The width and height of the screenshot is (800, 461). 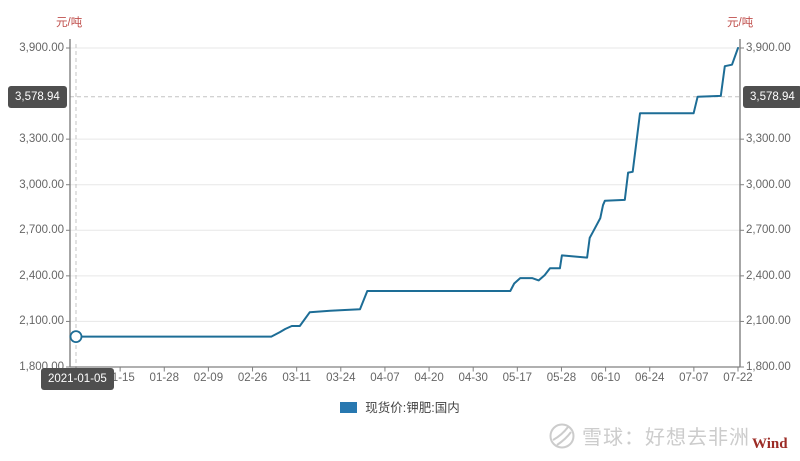 What do you see at coordinates (77, 379) in the screenshot?
I see `x-highlight-badge: 2021-01-05` at bounding box center [77, 379].